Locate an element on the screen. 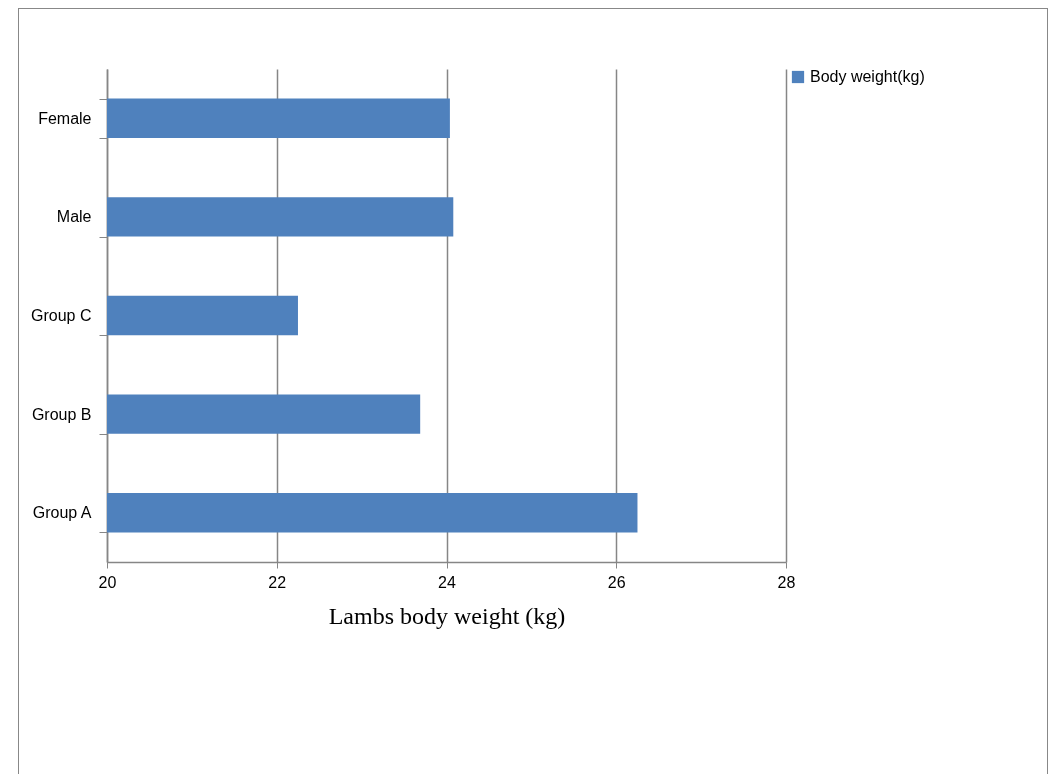 The height and width of the screenshot is (774, 1052). x-tick-label: 28 is located at coordinates (786, 582).